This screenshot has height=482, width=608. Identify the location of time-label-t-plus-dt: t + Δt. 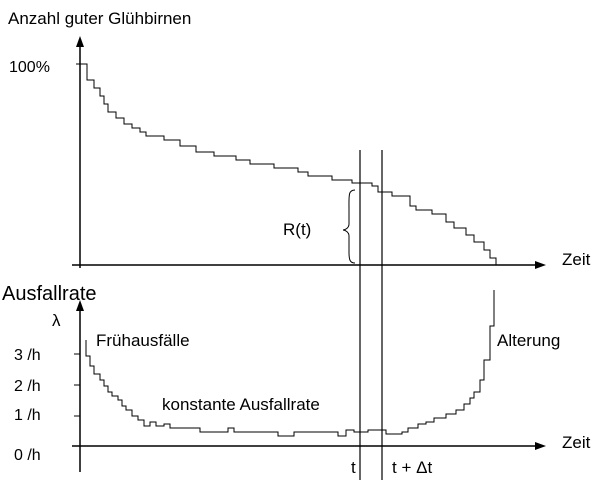
(412, 467).